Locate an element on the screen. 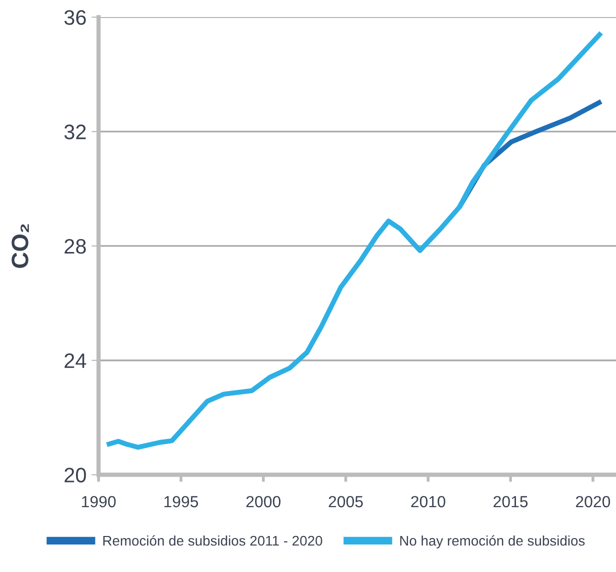  legend-label: No hay remoción de subsidios is located at coordinates (492, 541).